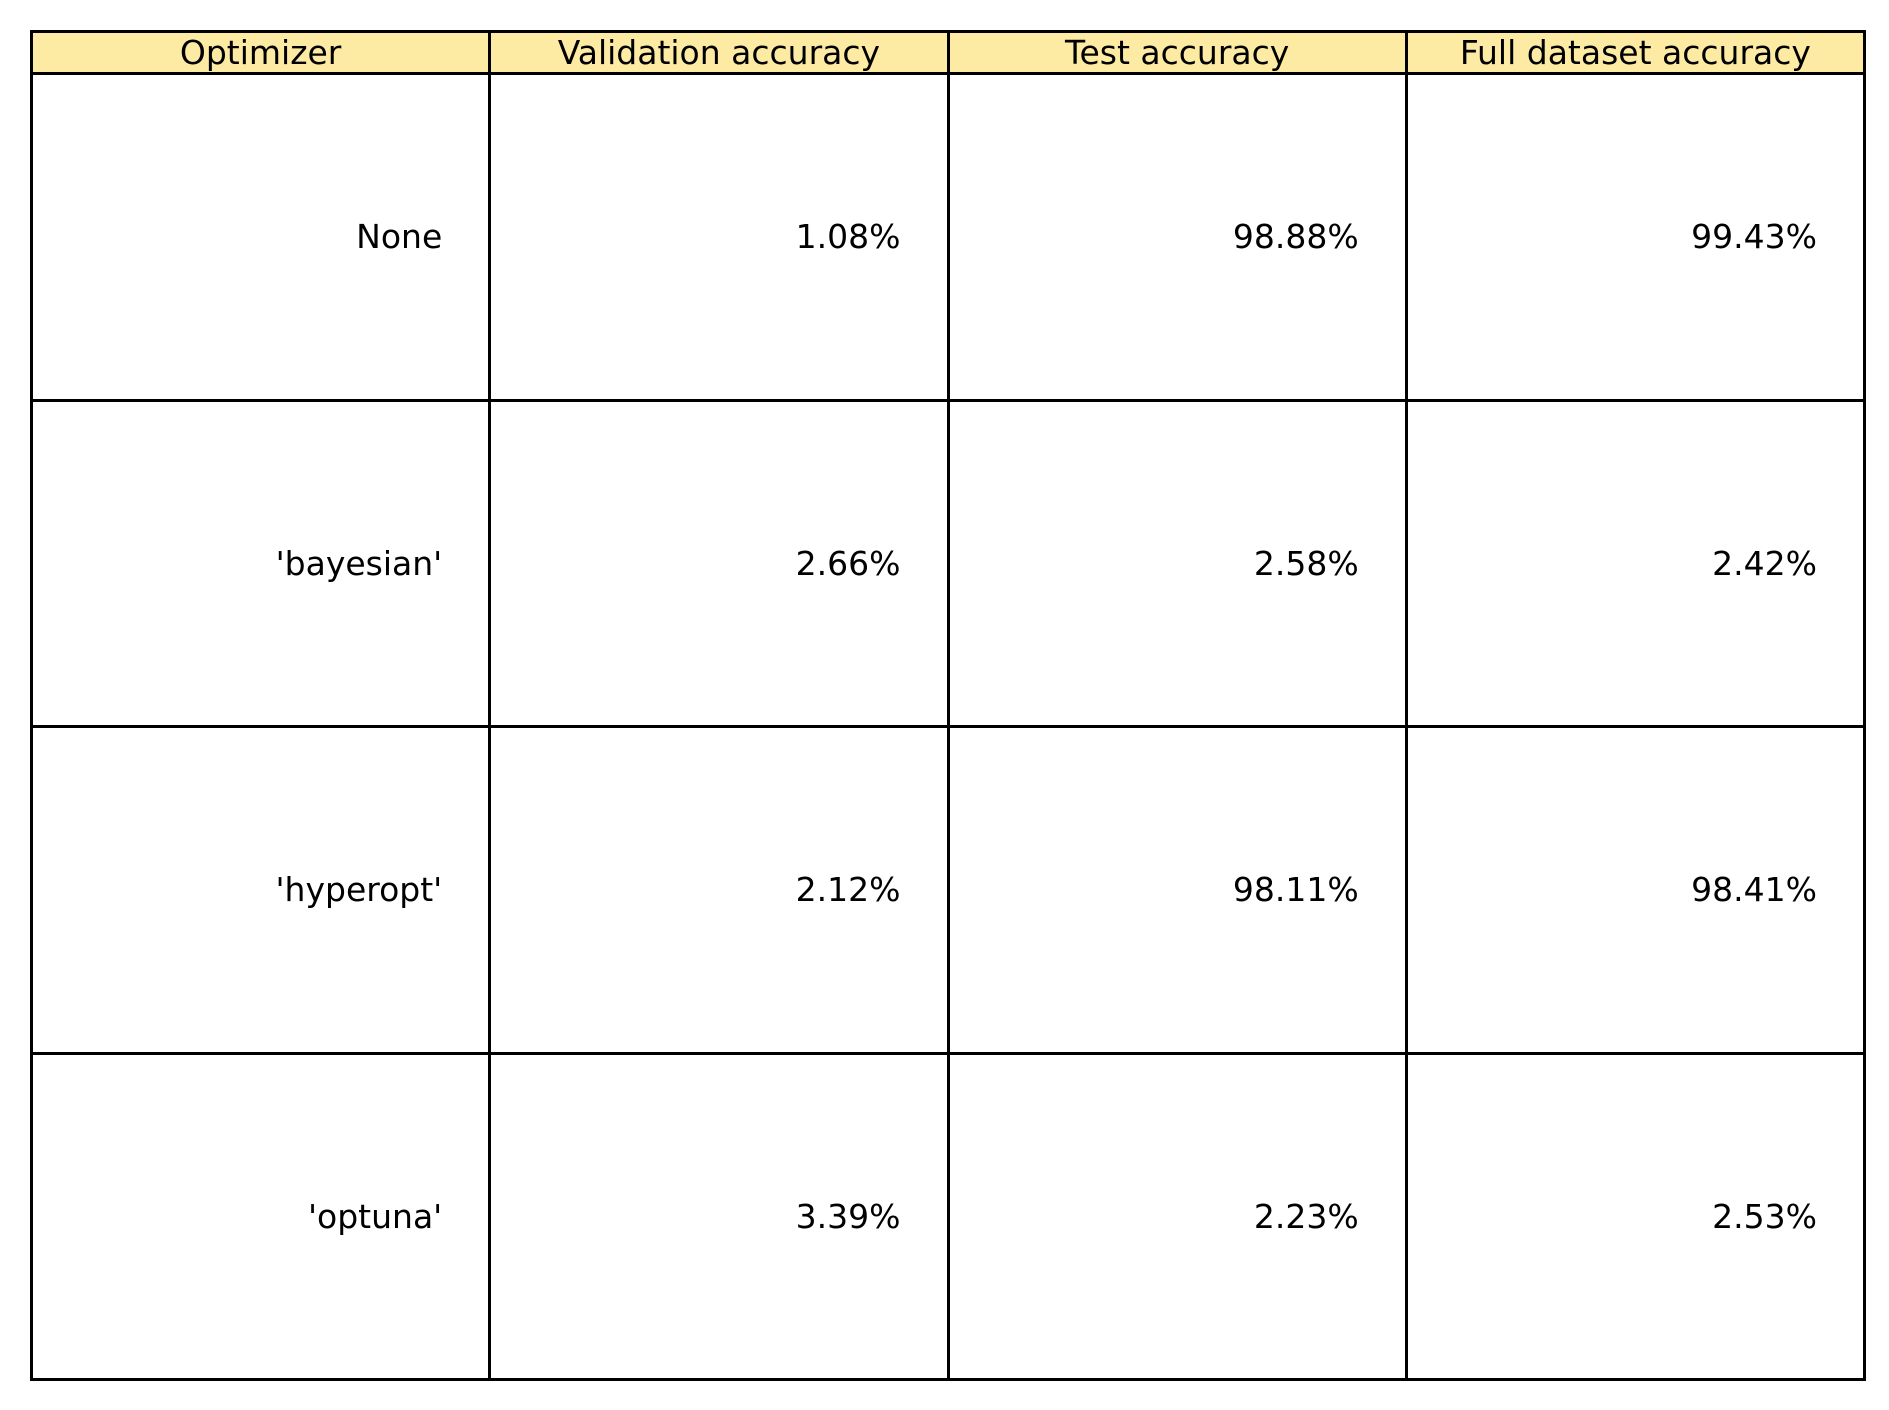  I want to click on accuracy-cell: 2.58%, so click(1177, 563).